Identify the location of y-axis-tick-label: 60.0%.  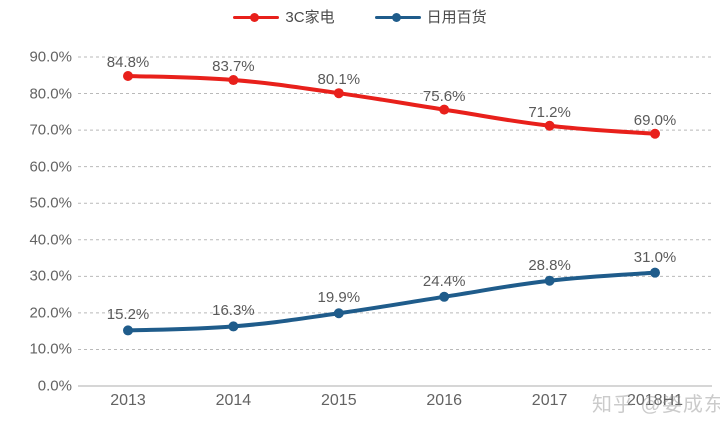
(50, 167).